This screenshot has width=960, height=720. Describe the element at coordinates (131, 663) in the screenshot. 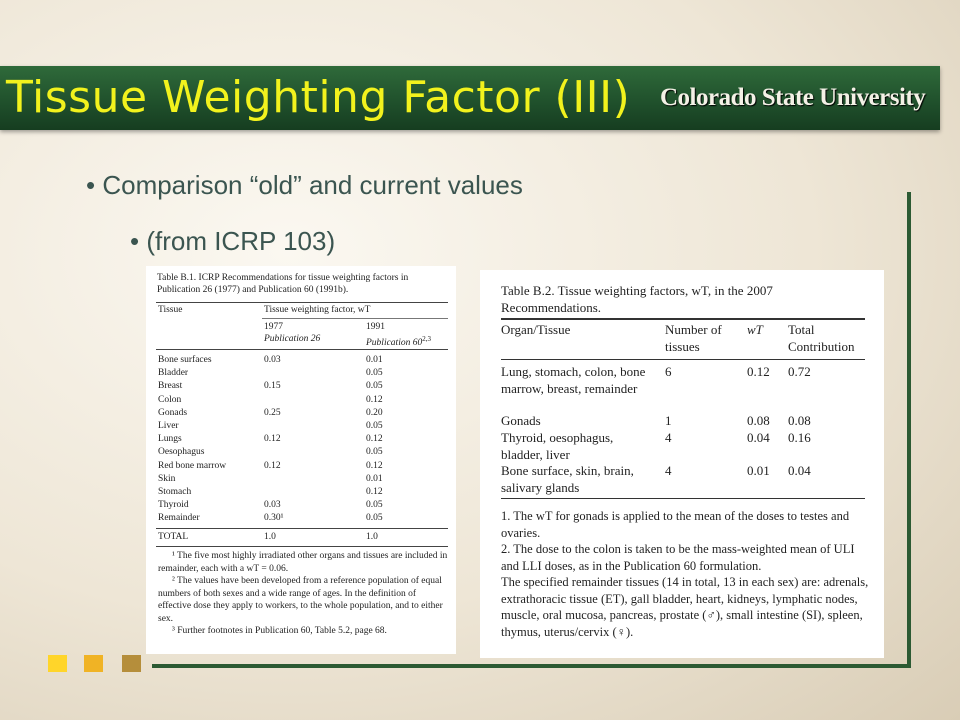

I see `decor-square-brown` at that location.